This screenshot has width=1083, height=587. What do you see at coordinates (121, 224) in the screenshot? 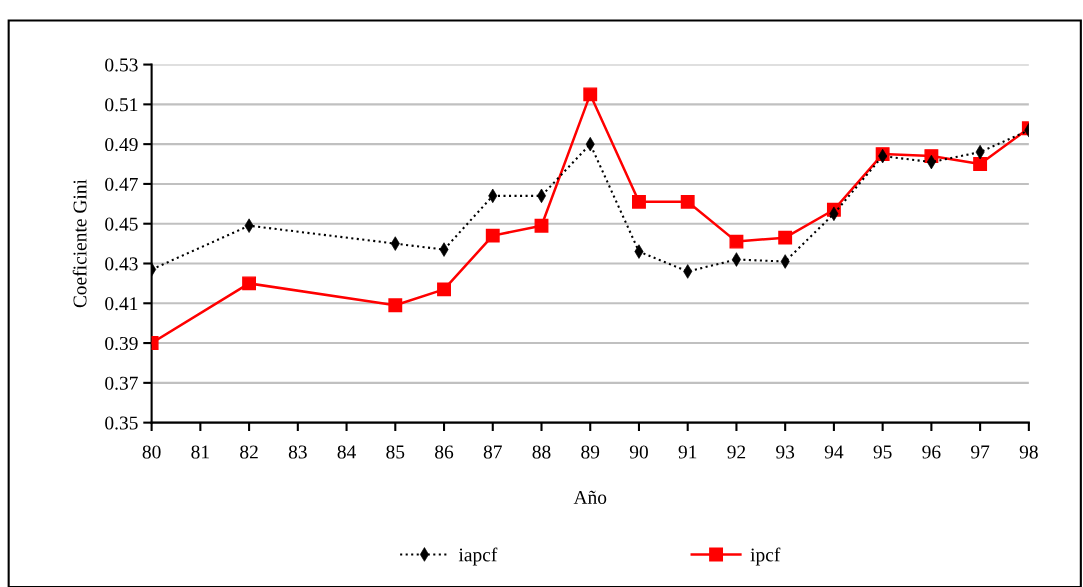
I see `y-tick-label: 0.45` at bounding box center [121, 224].